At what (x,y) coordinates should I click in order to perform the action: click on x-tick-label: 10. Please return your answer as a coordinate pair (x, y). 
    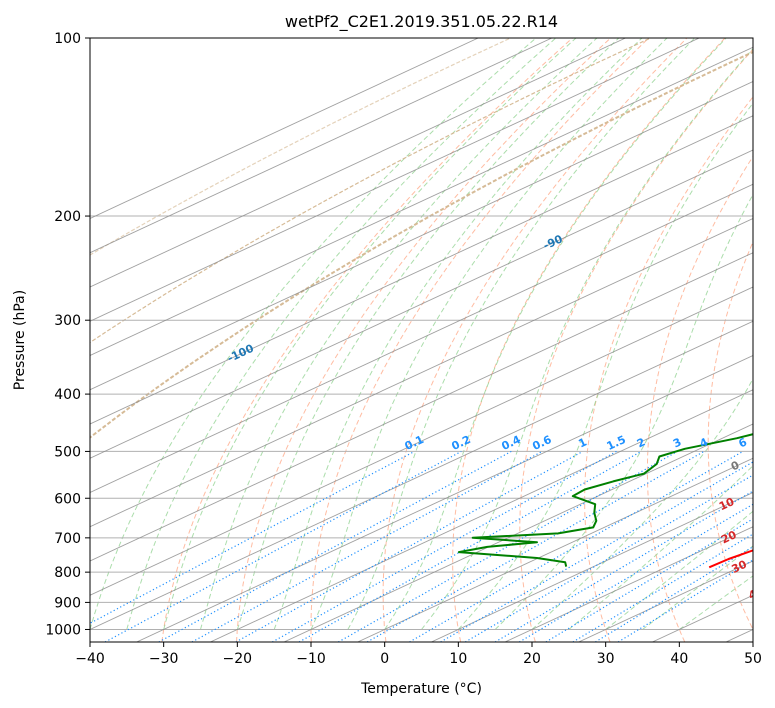
    Looking at the image, I should click on (458, 659).